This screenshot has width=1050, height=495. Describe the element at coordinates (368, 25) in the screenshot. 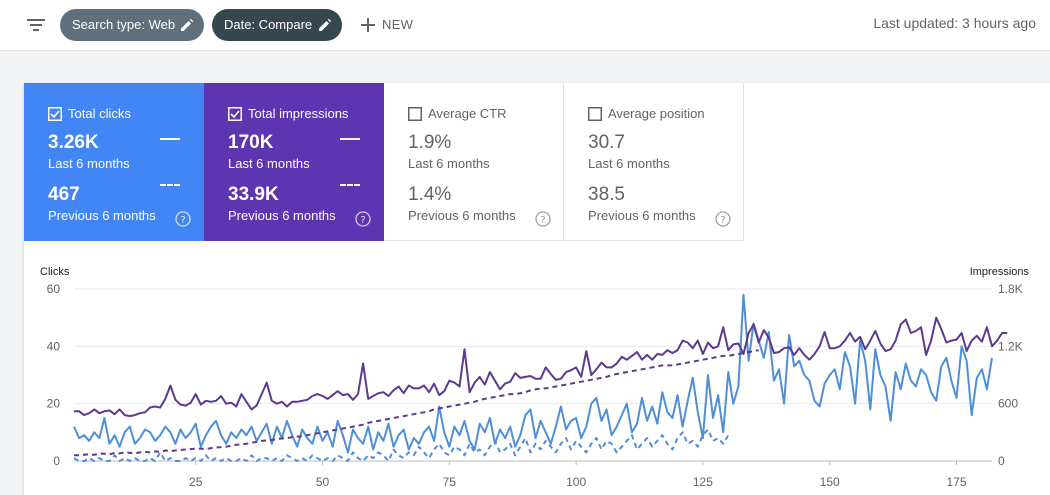

I see `plus-icon` at that location.